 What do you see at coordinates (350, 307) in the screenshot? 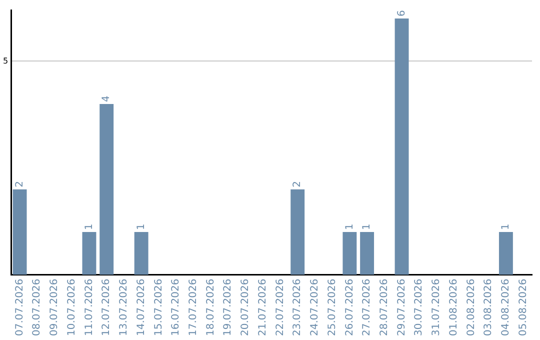
I see `x-tick-label: 26.07.2026` at bounding box center [350, 307].